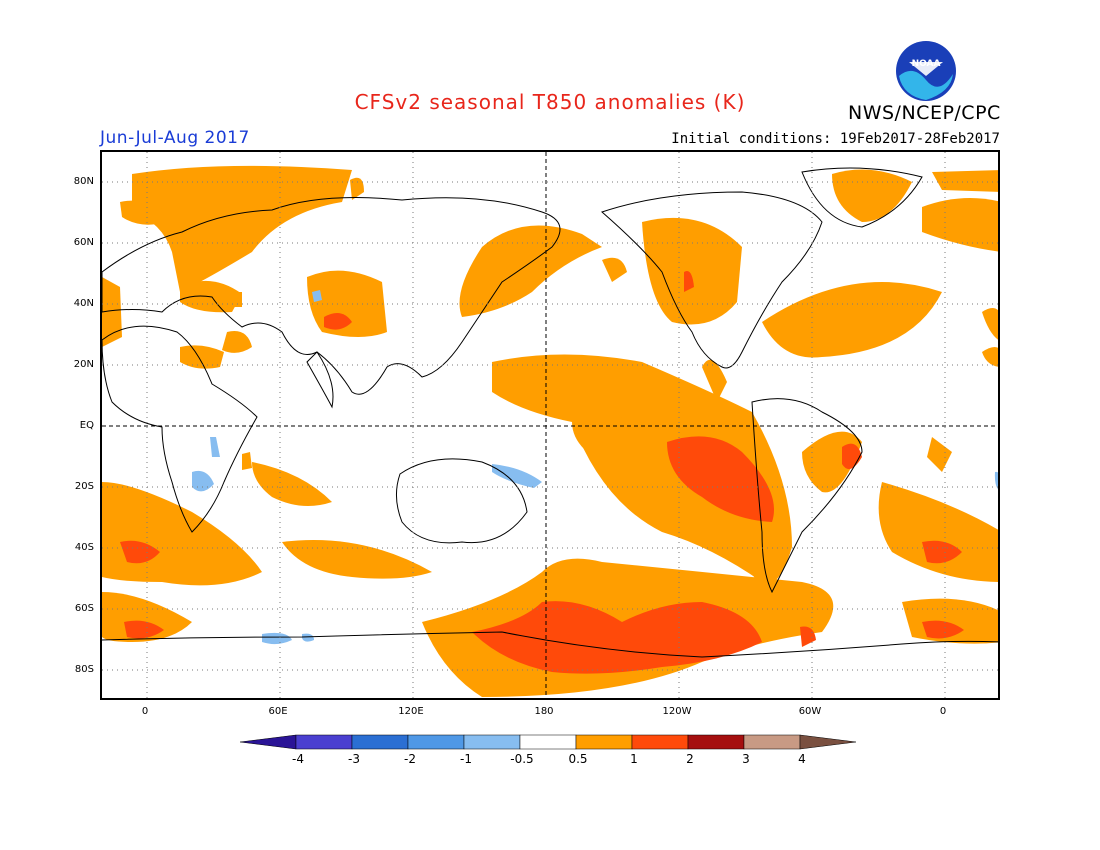 The width and height of the screenshot is (1100, 850). Describe the element at coordinates (810, 711) in the screenshot. I see `lon-label: 60W` at that location.